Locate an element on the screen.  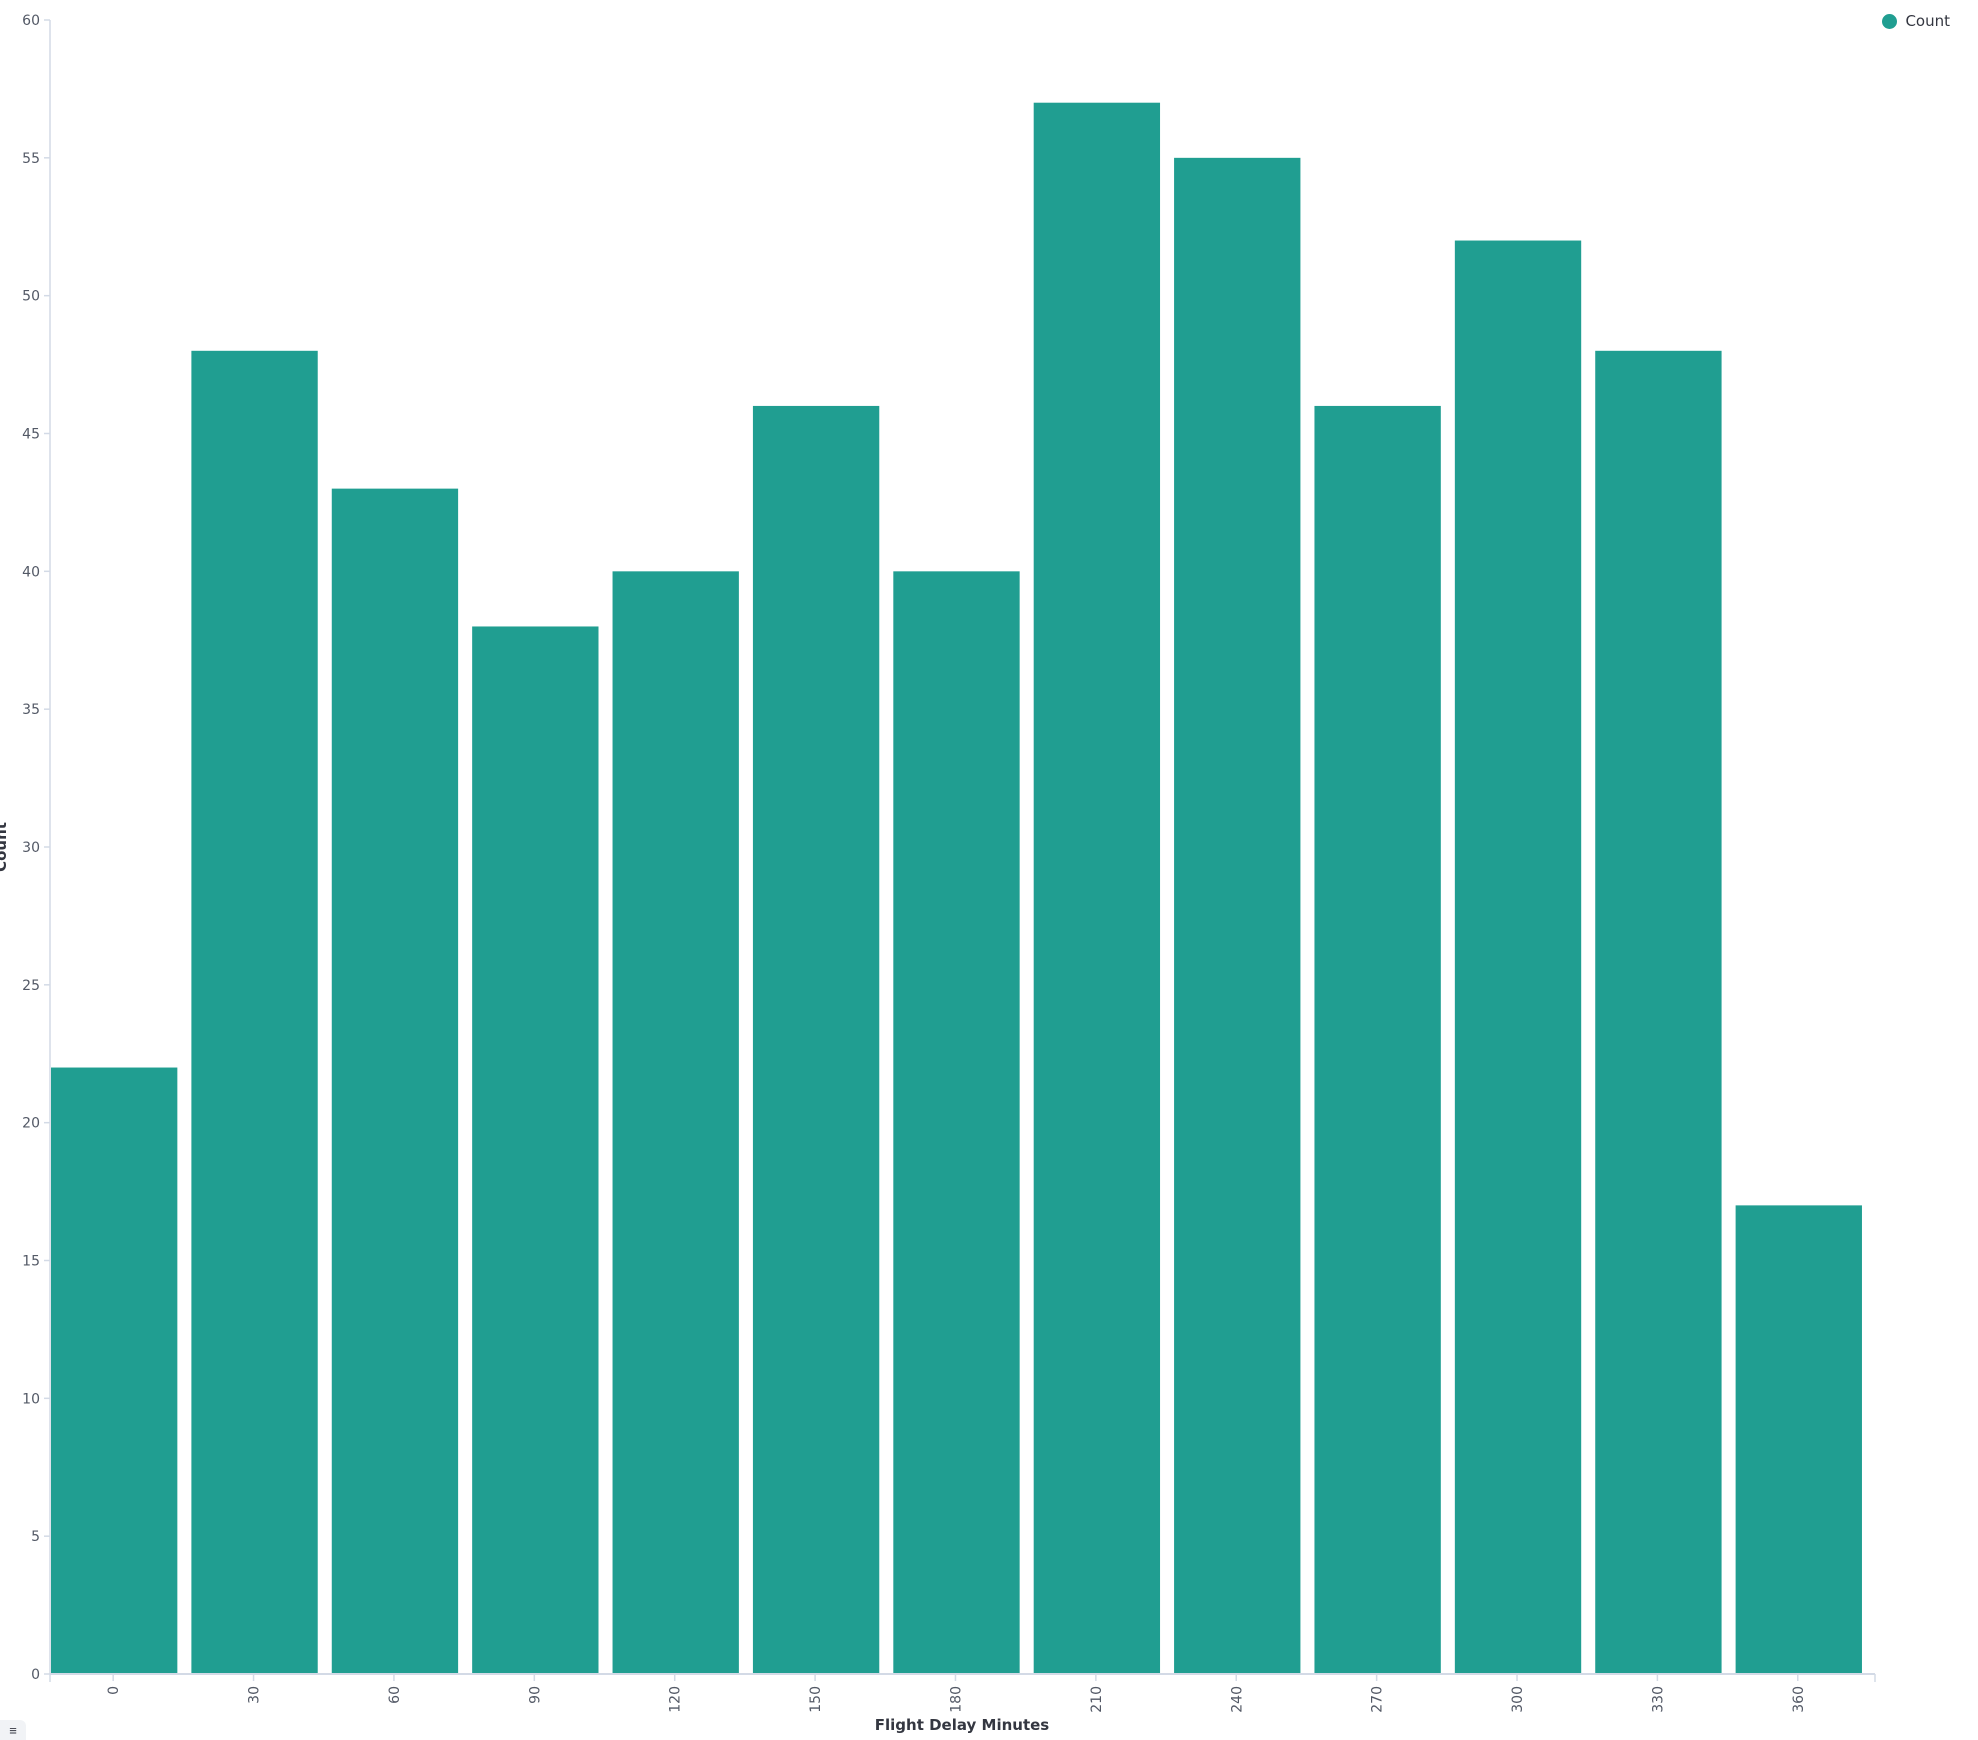
y-tick-label: 50 is located at coordinates (31, 297).